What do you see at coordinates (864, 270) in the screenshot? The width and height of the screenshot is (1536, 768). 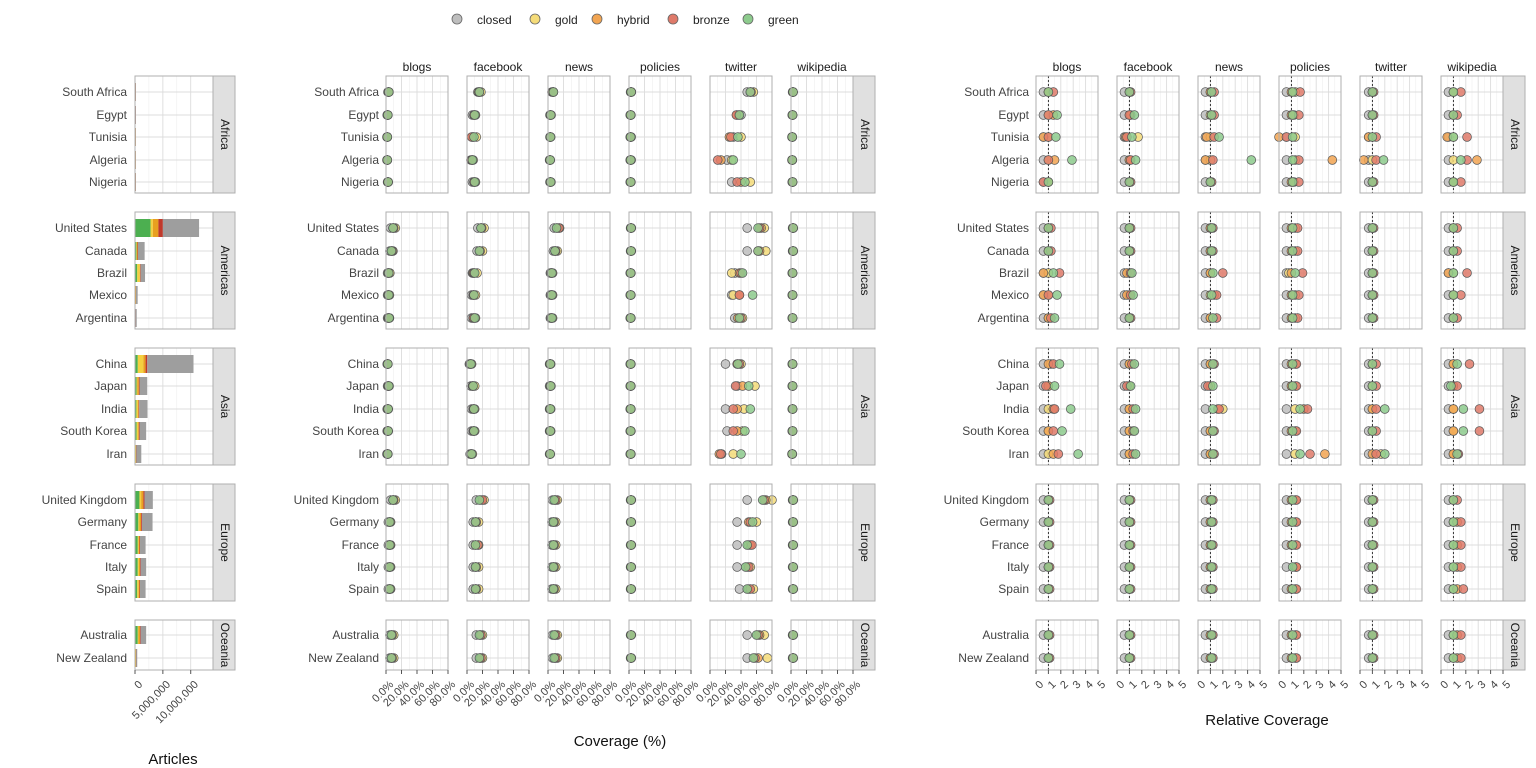 I see `coverage-americas-strip` at bounding box center [864, 270].